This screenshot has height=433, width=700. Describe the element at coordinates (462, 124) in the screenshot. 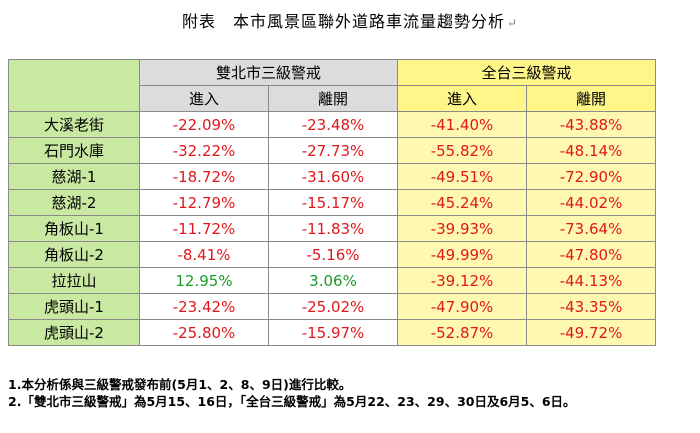

I see `table-cell: -41.40%` at that location.